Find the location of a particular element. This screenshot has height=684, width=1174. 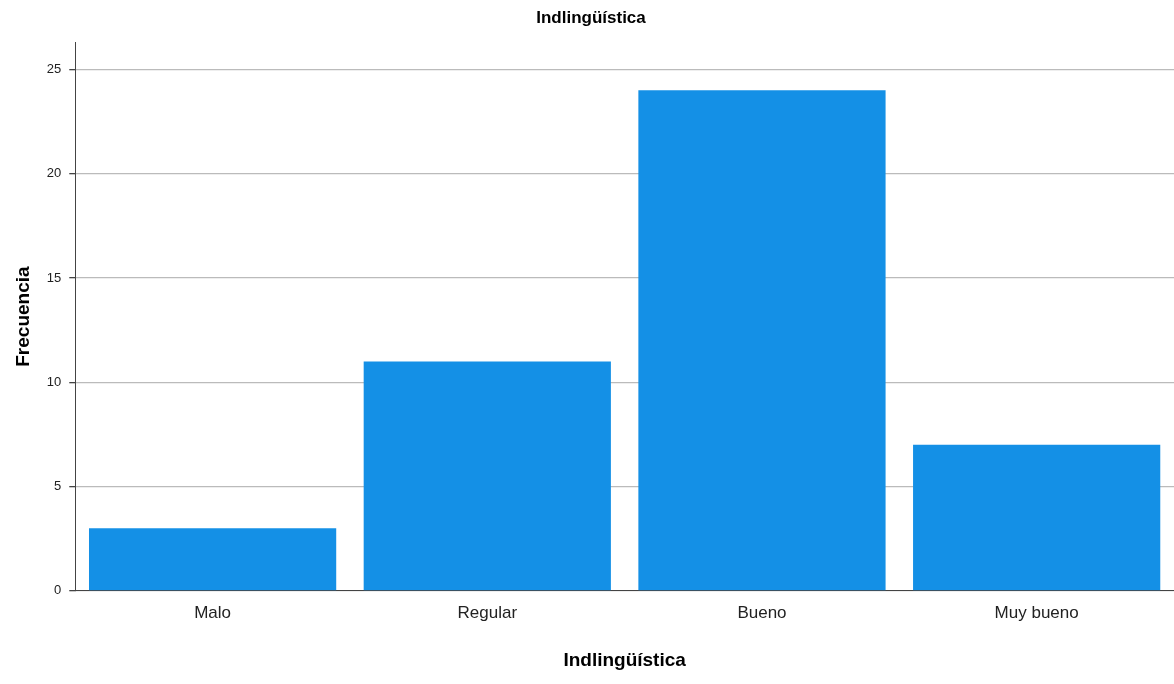

x-tick-label: Malo is located at coordinates (213, 612).